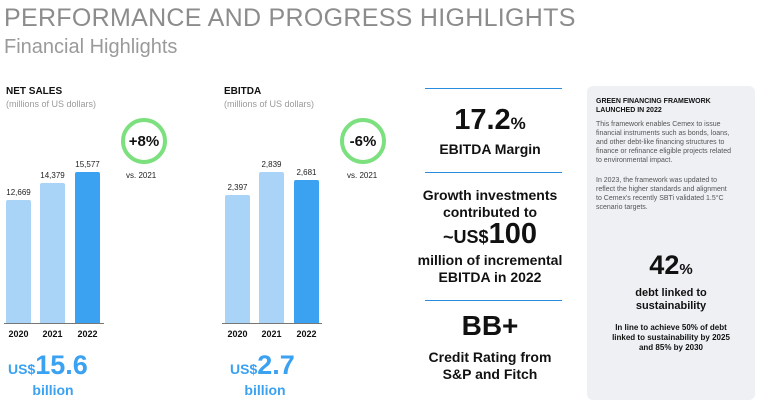  Describe the element at coordinates (18, 192) in the screenshot. I see `net-sales-bar-value-2020: 12,669` at that location.